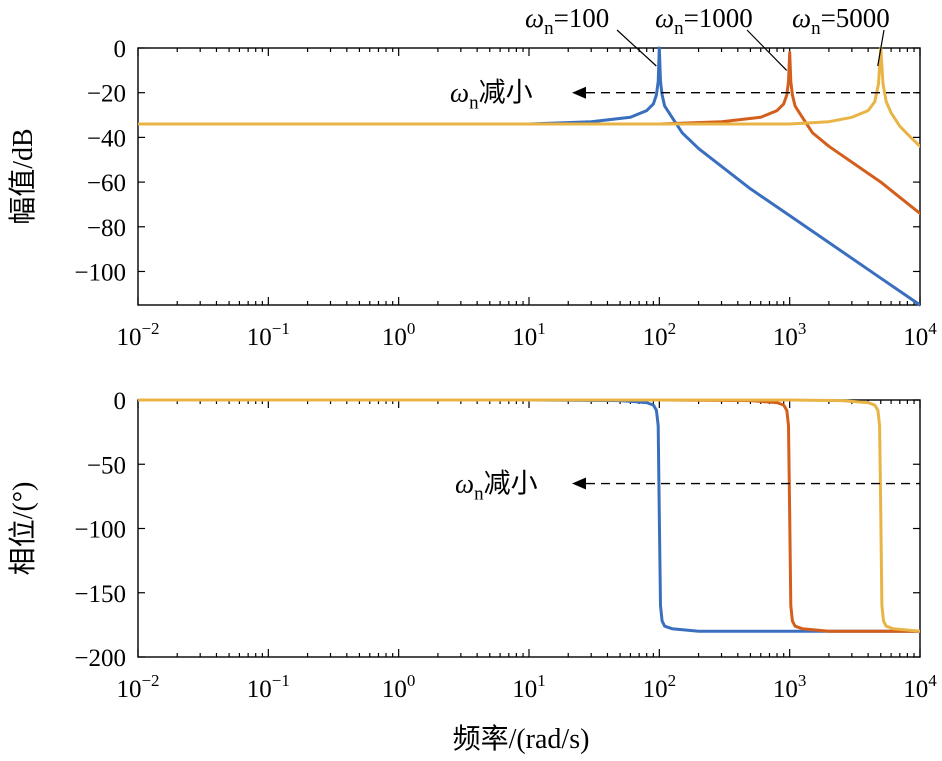 The height and width of the screenshot is (761, 942). What do you see at coordinates (106, 94) in the screenshot?
I see `y-tick-label: −20` at bounding box center [106, 94].